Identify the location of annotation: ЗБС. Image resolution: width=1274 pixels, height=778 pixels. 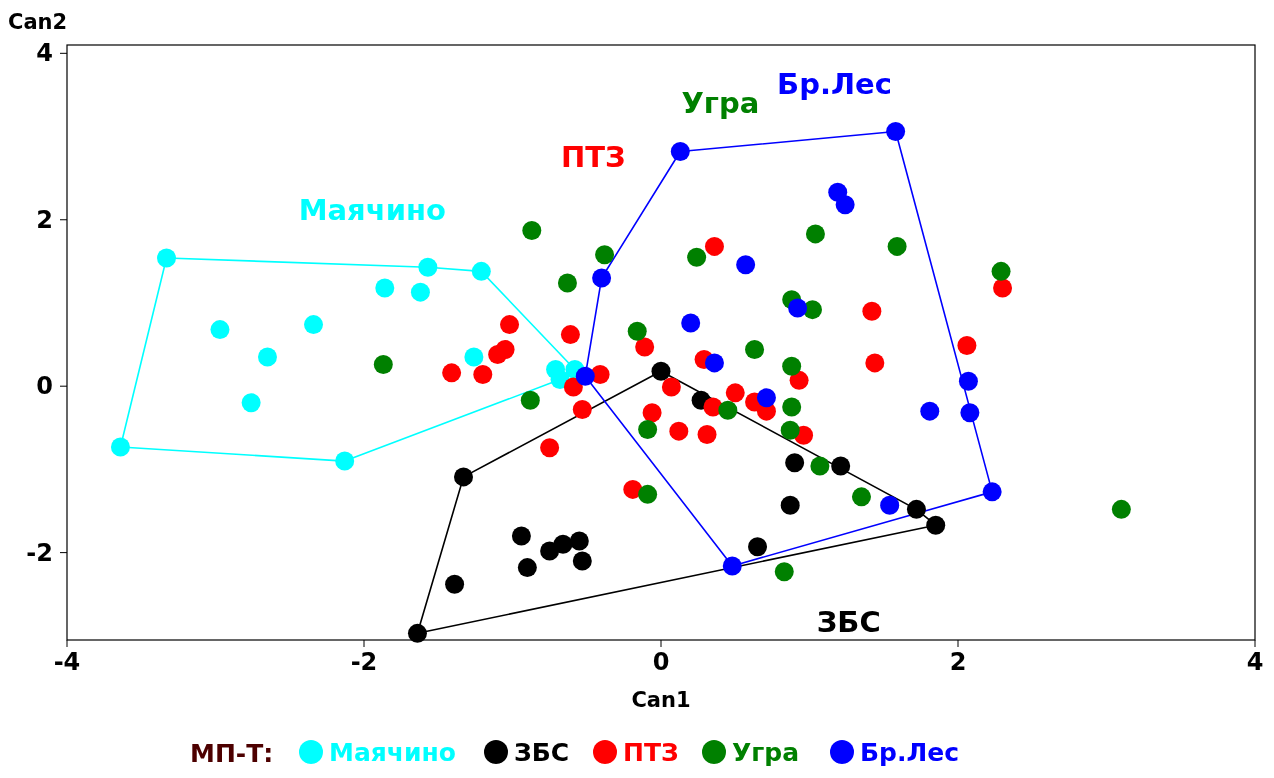
(848, 622).